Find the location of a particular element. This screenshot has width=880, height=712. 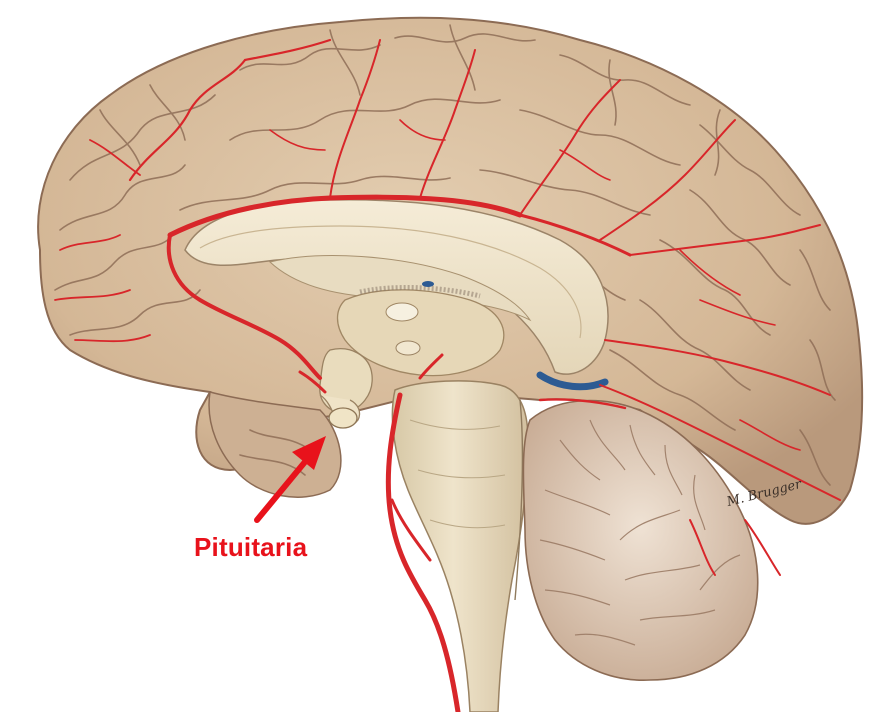

blue-ventricle-segment is located at coordinates (572, 381).